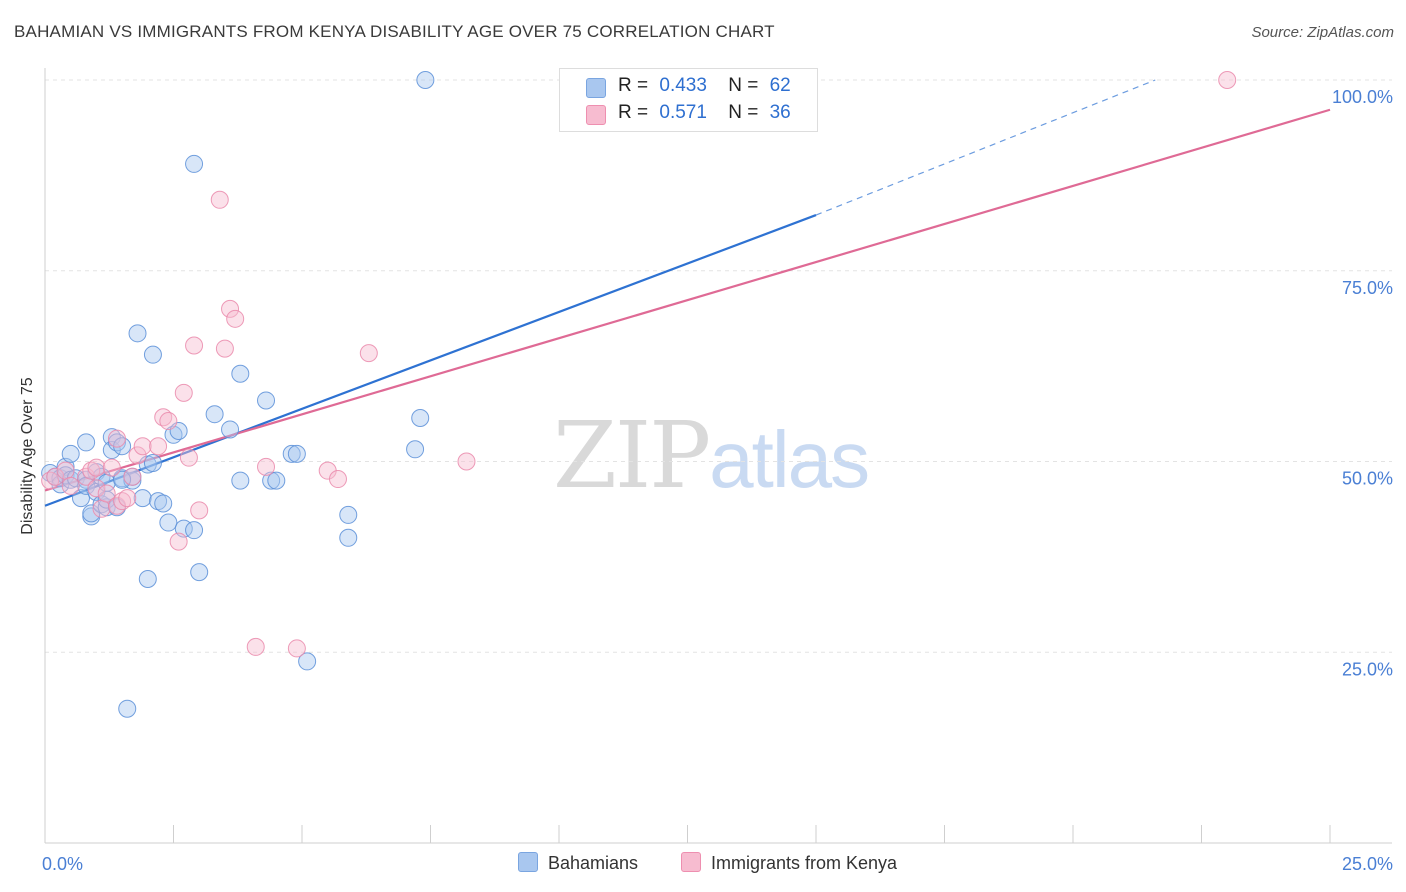  What do you see at coordinates (593, 863) in the screenshot?
I see `series-label-bahamians: Bahamians` at bounding box center [593, 863].